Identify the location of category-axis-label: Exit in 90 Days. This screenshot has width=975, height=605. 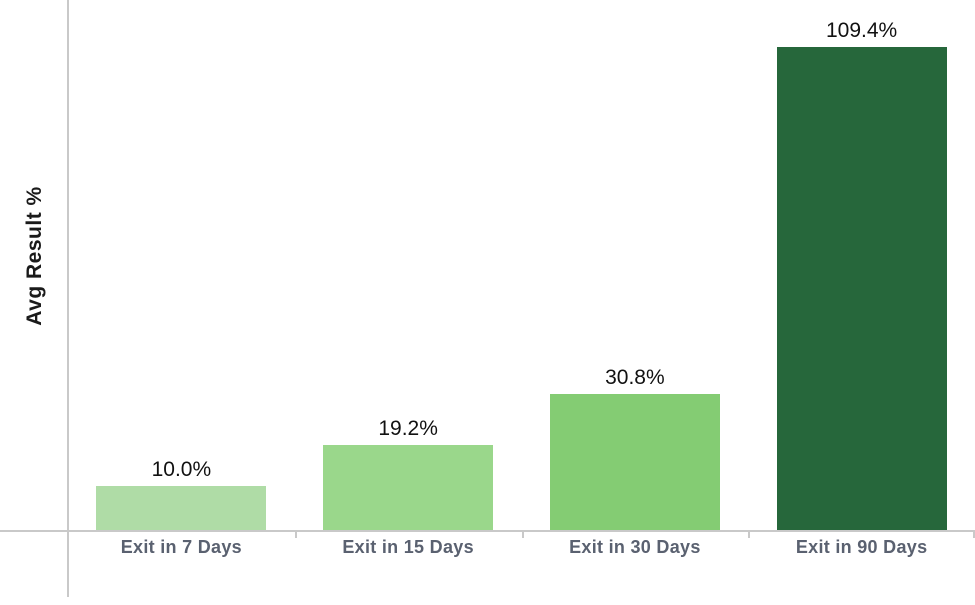
(861, 547).